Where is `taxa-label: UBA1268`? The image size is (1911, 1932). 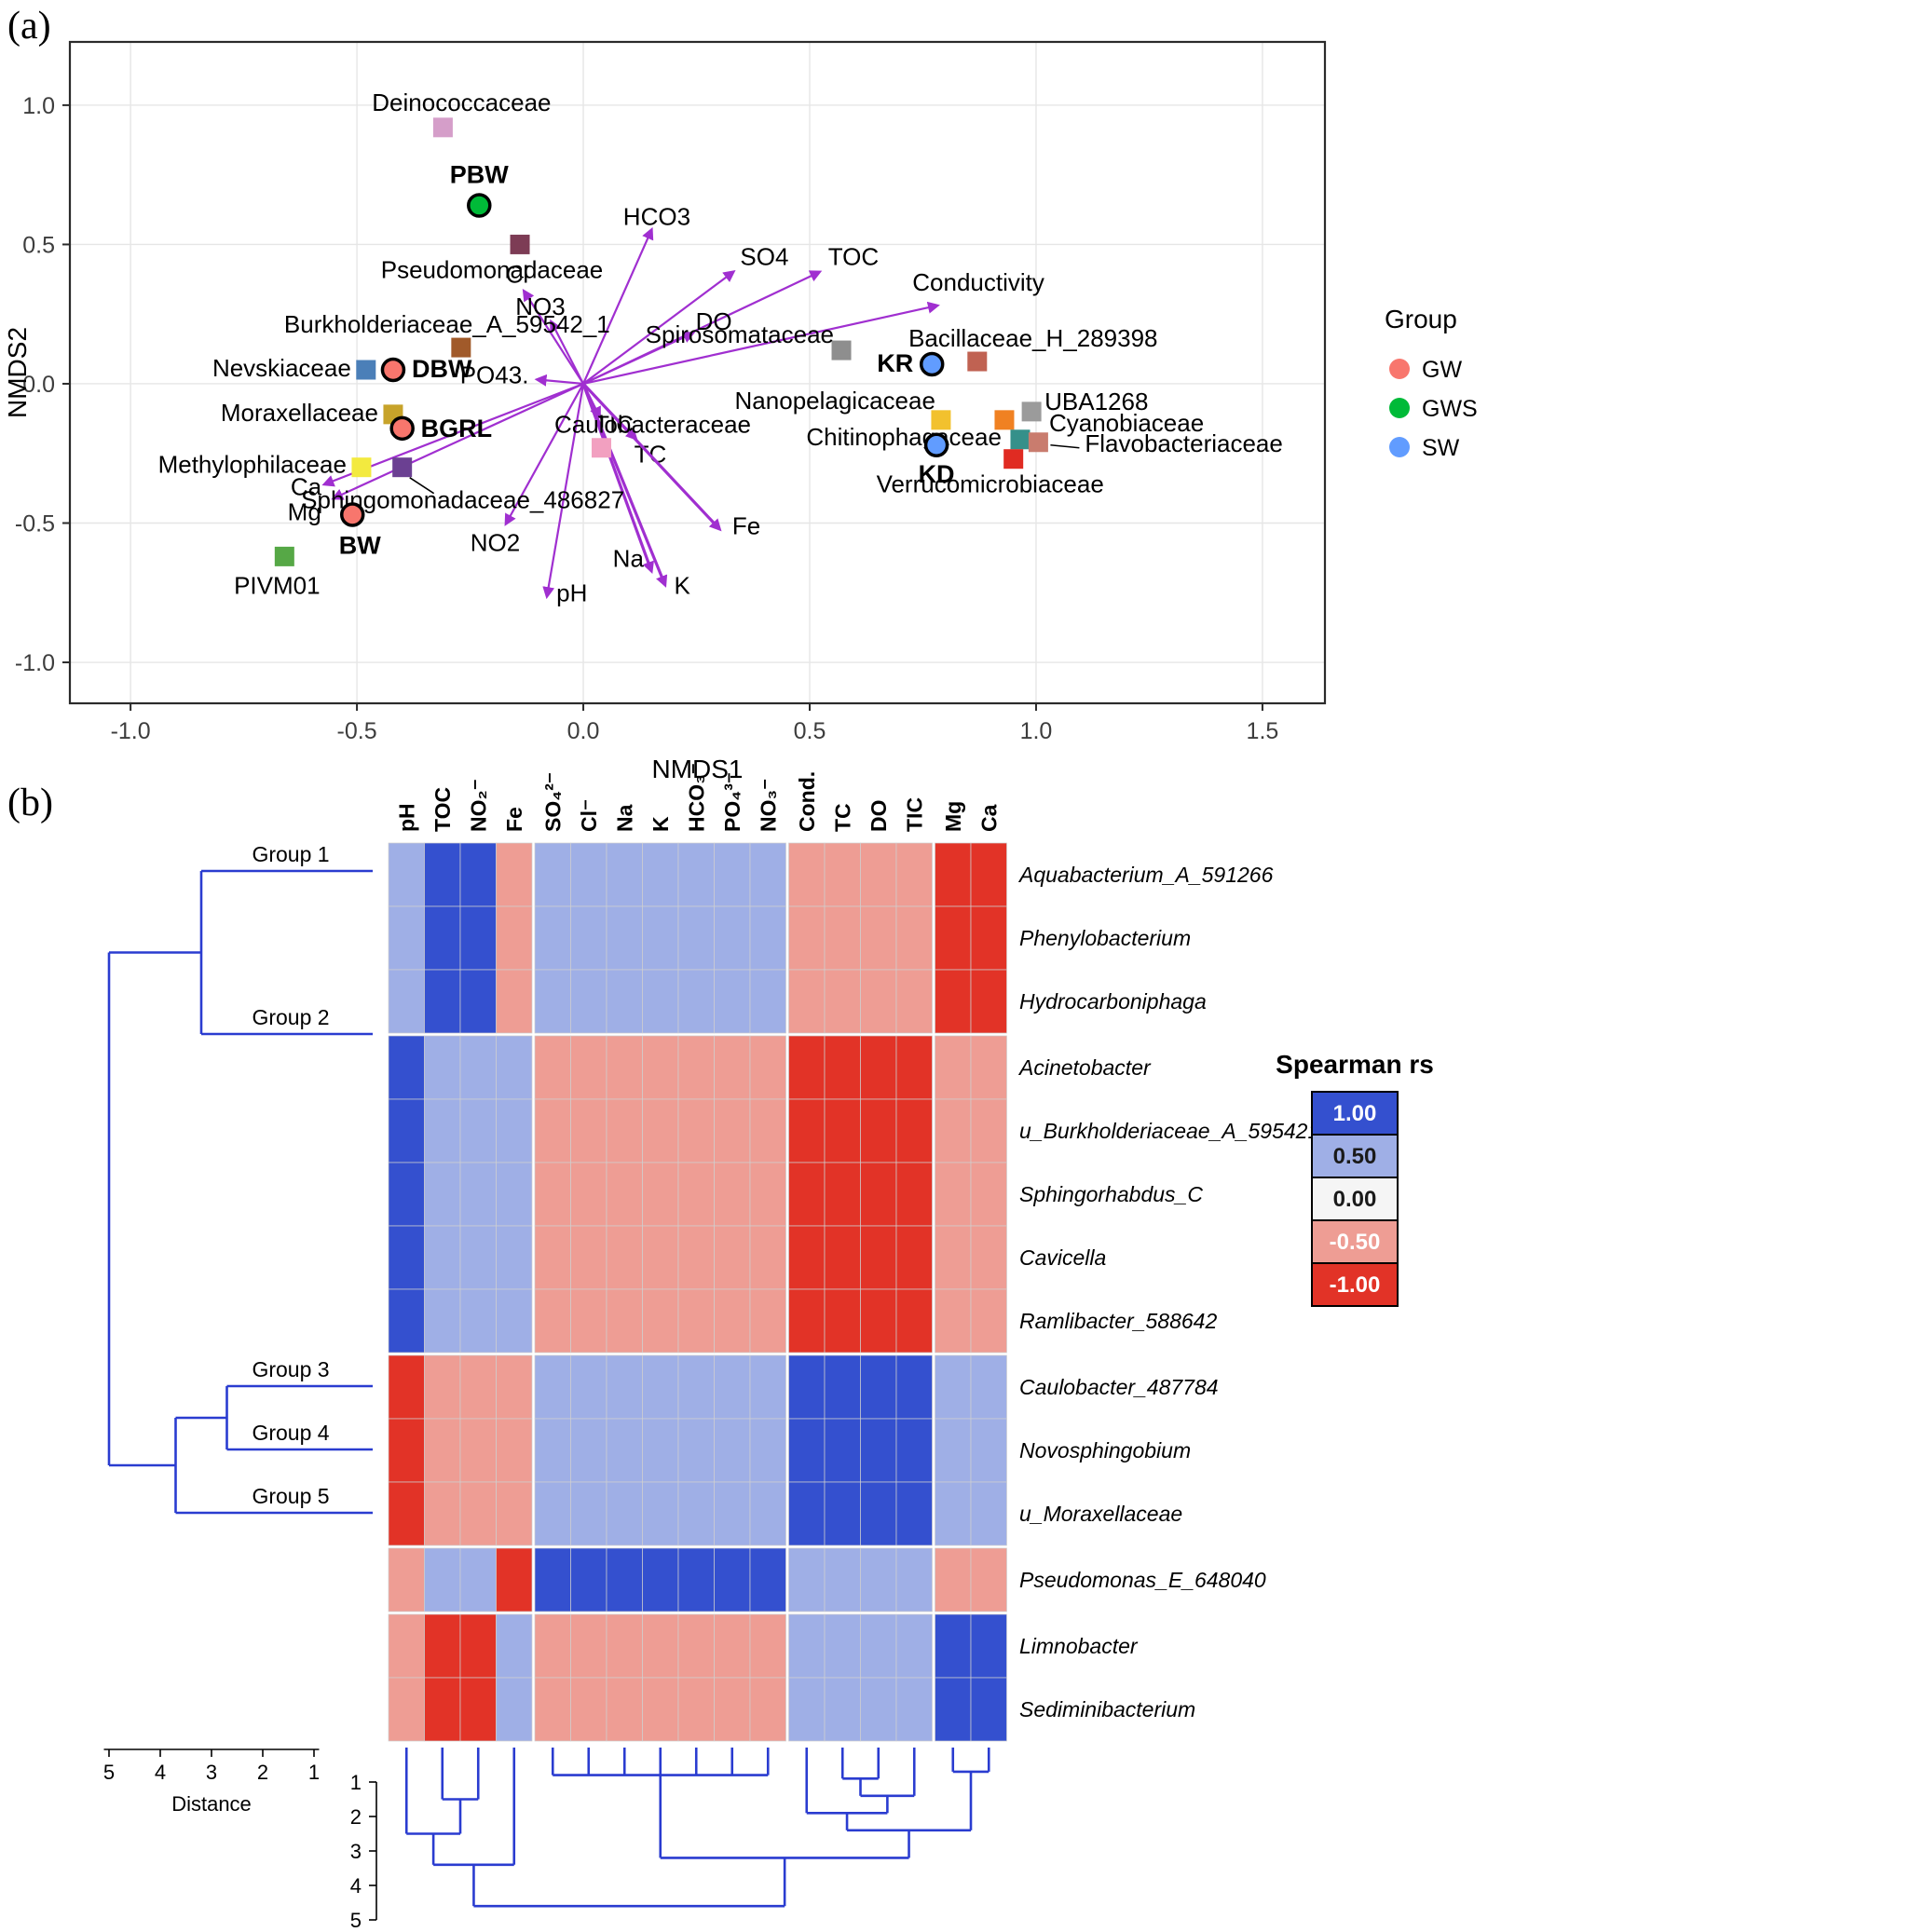
taxa-label: UBA1268 is located at coordinates (1096, 402).